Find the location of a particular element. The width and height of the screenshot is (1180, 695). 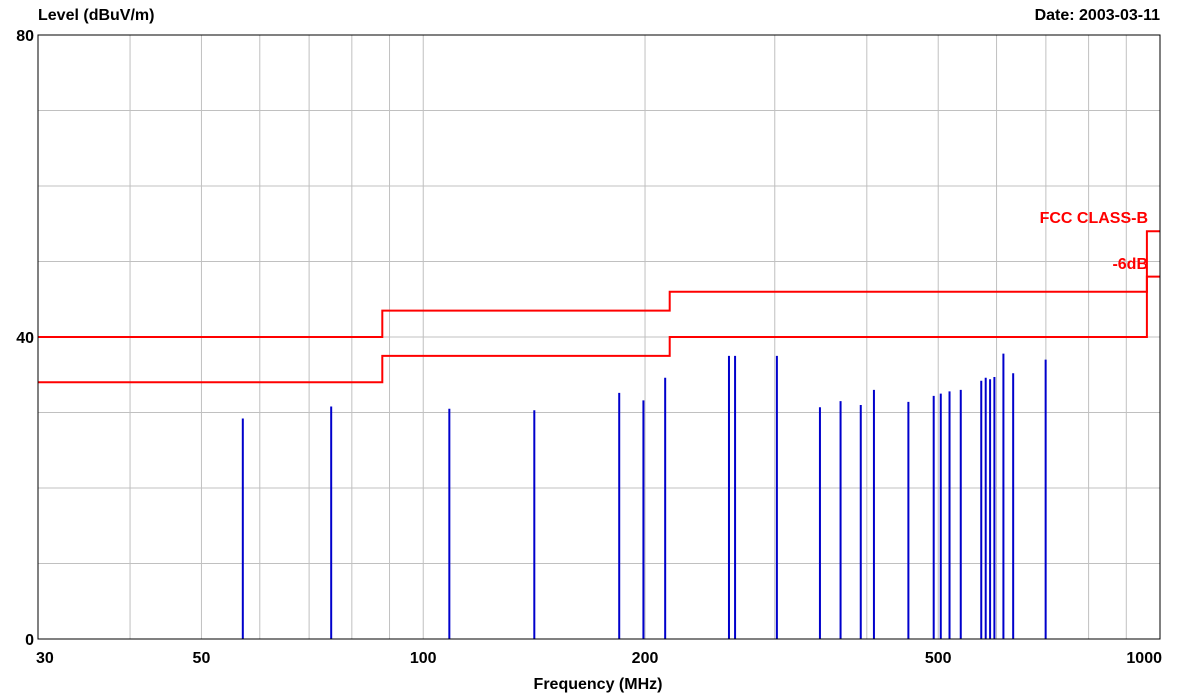

date-label: Date: 2003-03-11 is located at coordinates (1098, 15).